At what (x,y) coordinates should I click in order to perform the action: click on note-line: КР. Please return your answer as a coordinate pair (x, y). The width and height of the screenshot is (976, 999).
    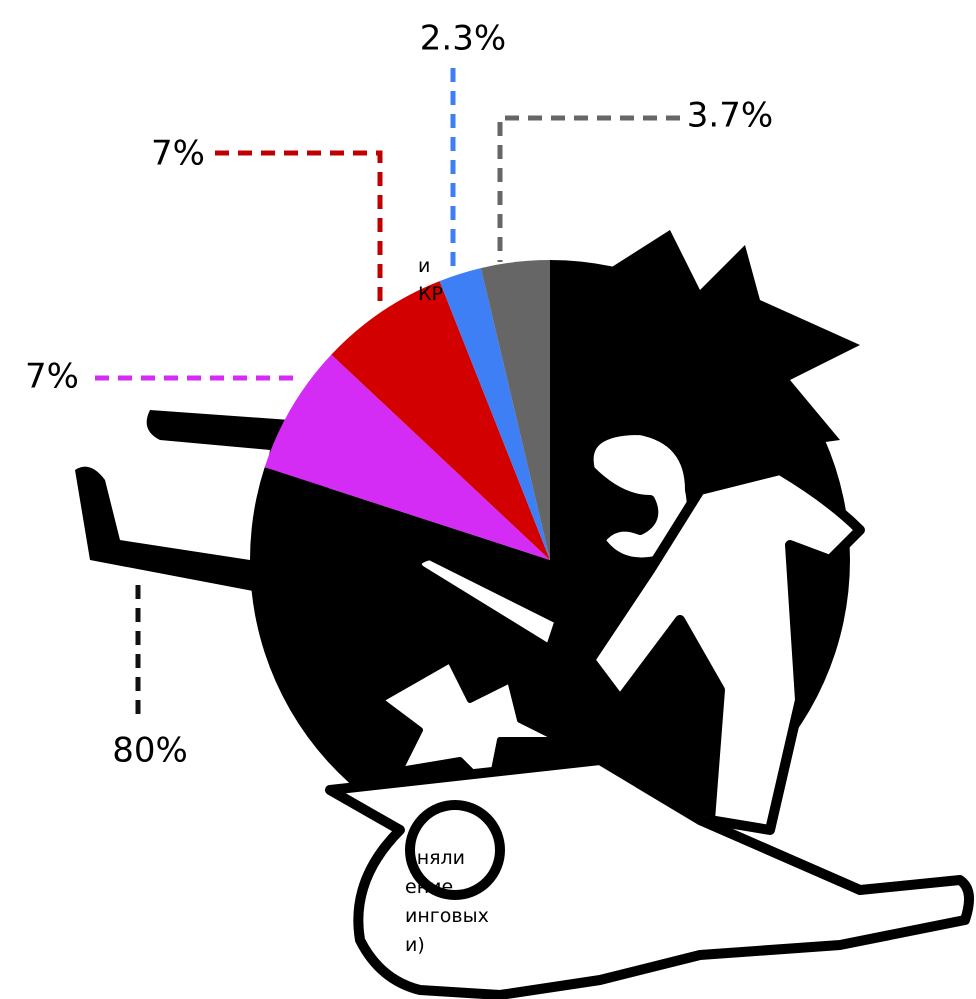
    Looking at the image, I should click on (430, 294).